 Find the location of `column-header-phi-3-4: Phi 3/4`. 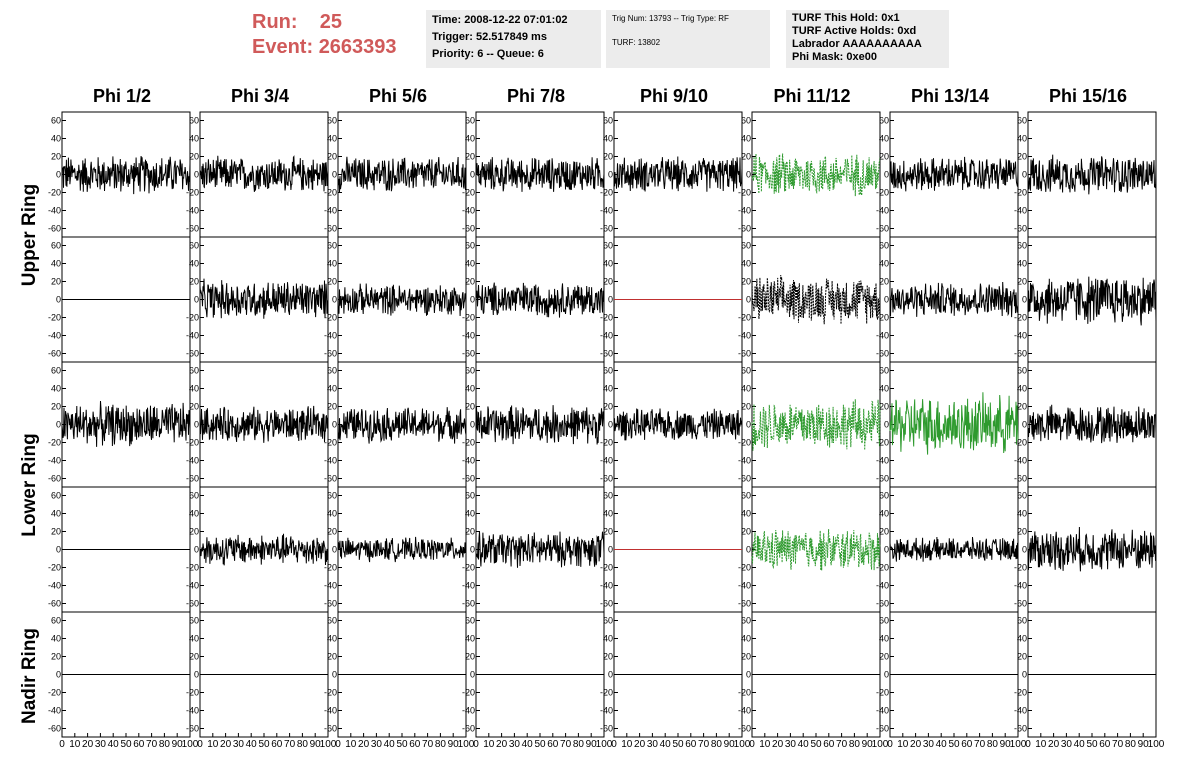

column-header-phi-3-4: Phi 3/4 is located at coordinates (260, 96).